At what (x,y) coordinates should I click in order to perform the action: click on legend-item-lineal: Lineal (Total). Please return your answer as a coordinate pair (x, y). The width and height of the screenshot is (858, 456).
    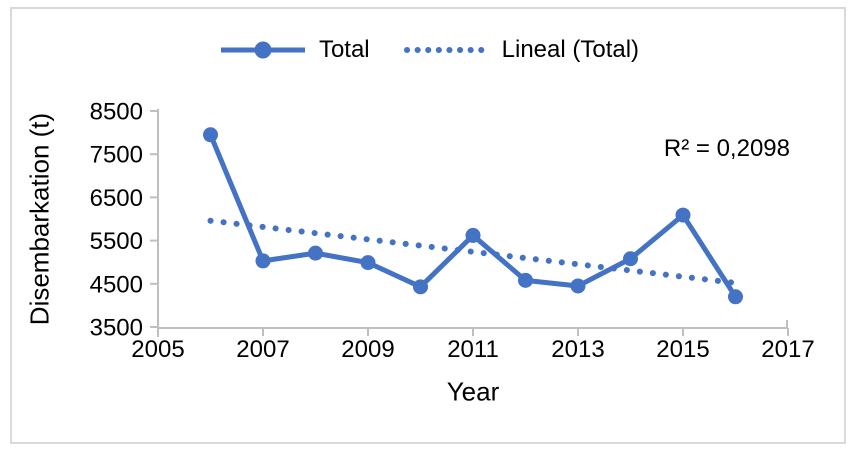
    Looking at the image, I should click on (520, 50).